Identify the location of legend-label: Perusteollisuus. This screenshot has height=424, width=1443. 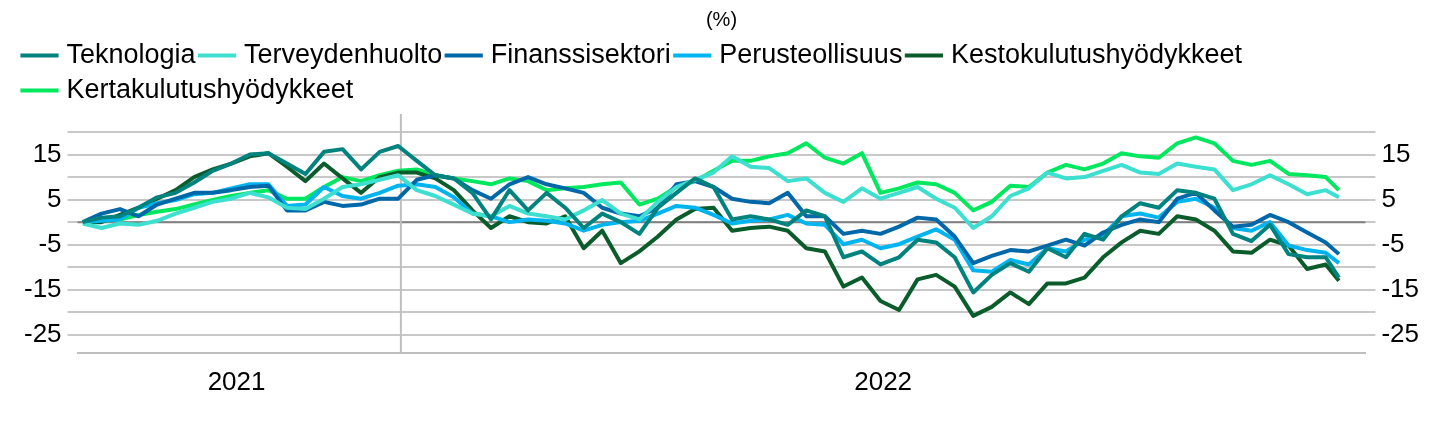
(811, 53).